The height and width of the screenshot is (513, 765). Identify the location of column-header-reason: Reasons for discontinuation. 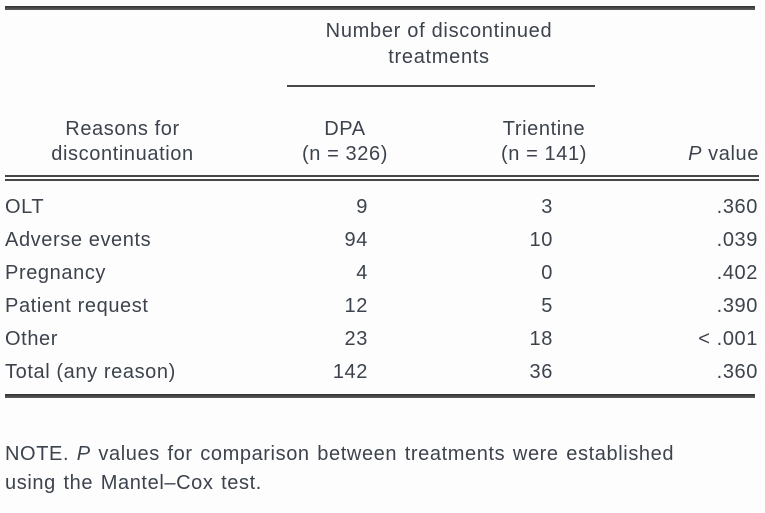
(122, 134).